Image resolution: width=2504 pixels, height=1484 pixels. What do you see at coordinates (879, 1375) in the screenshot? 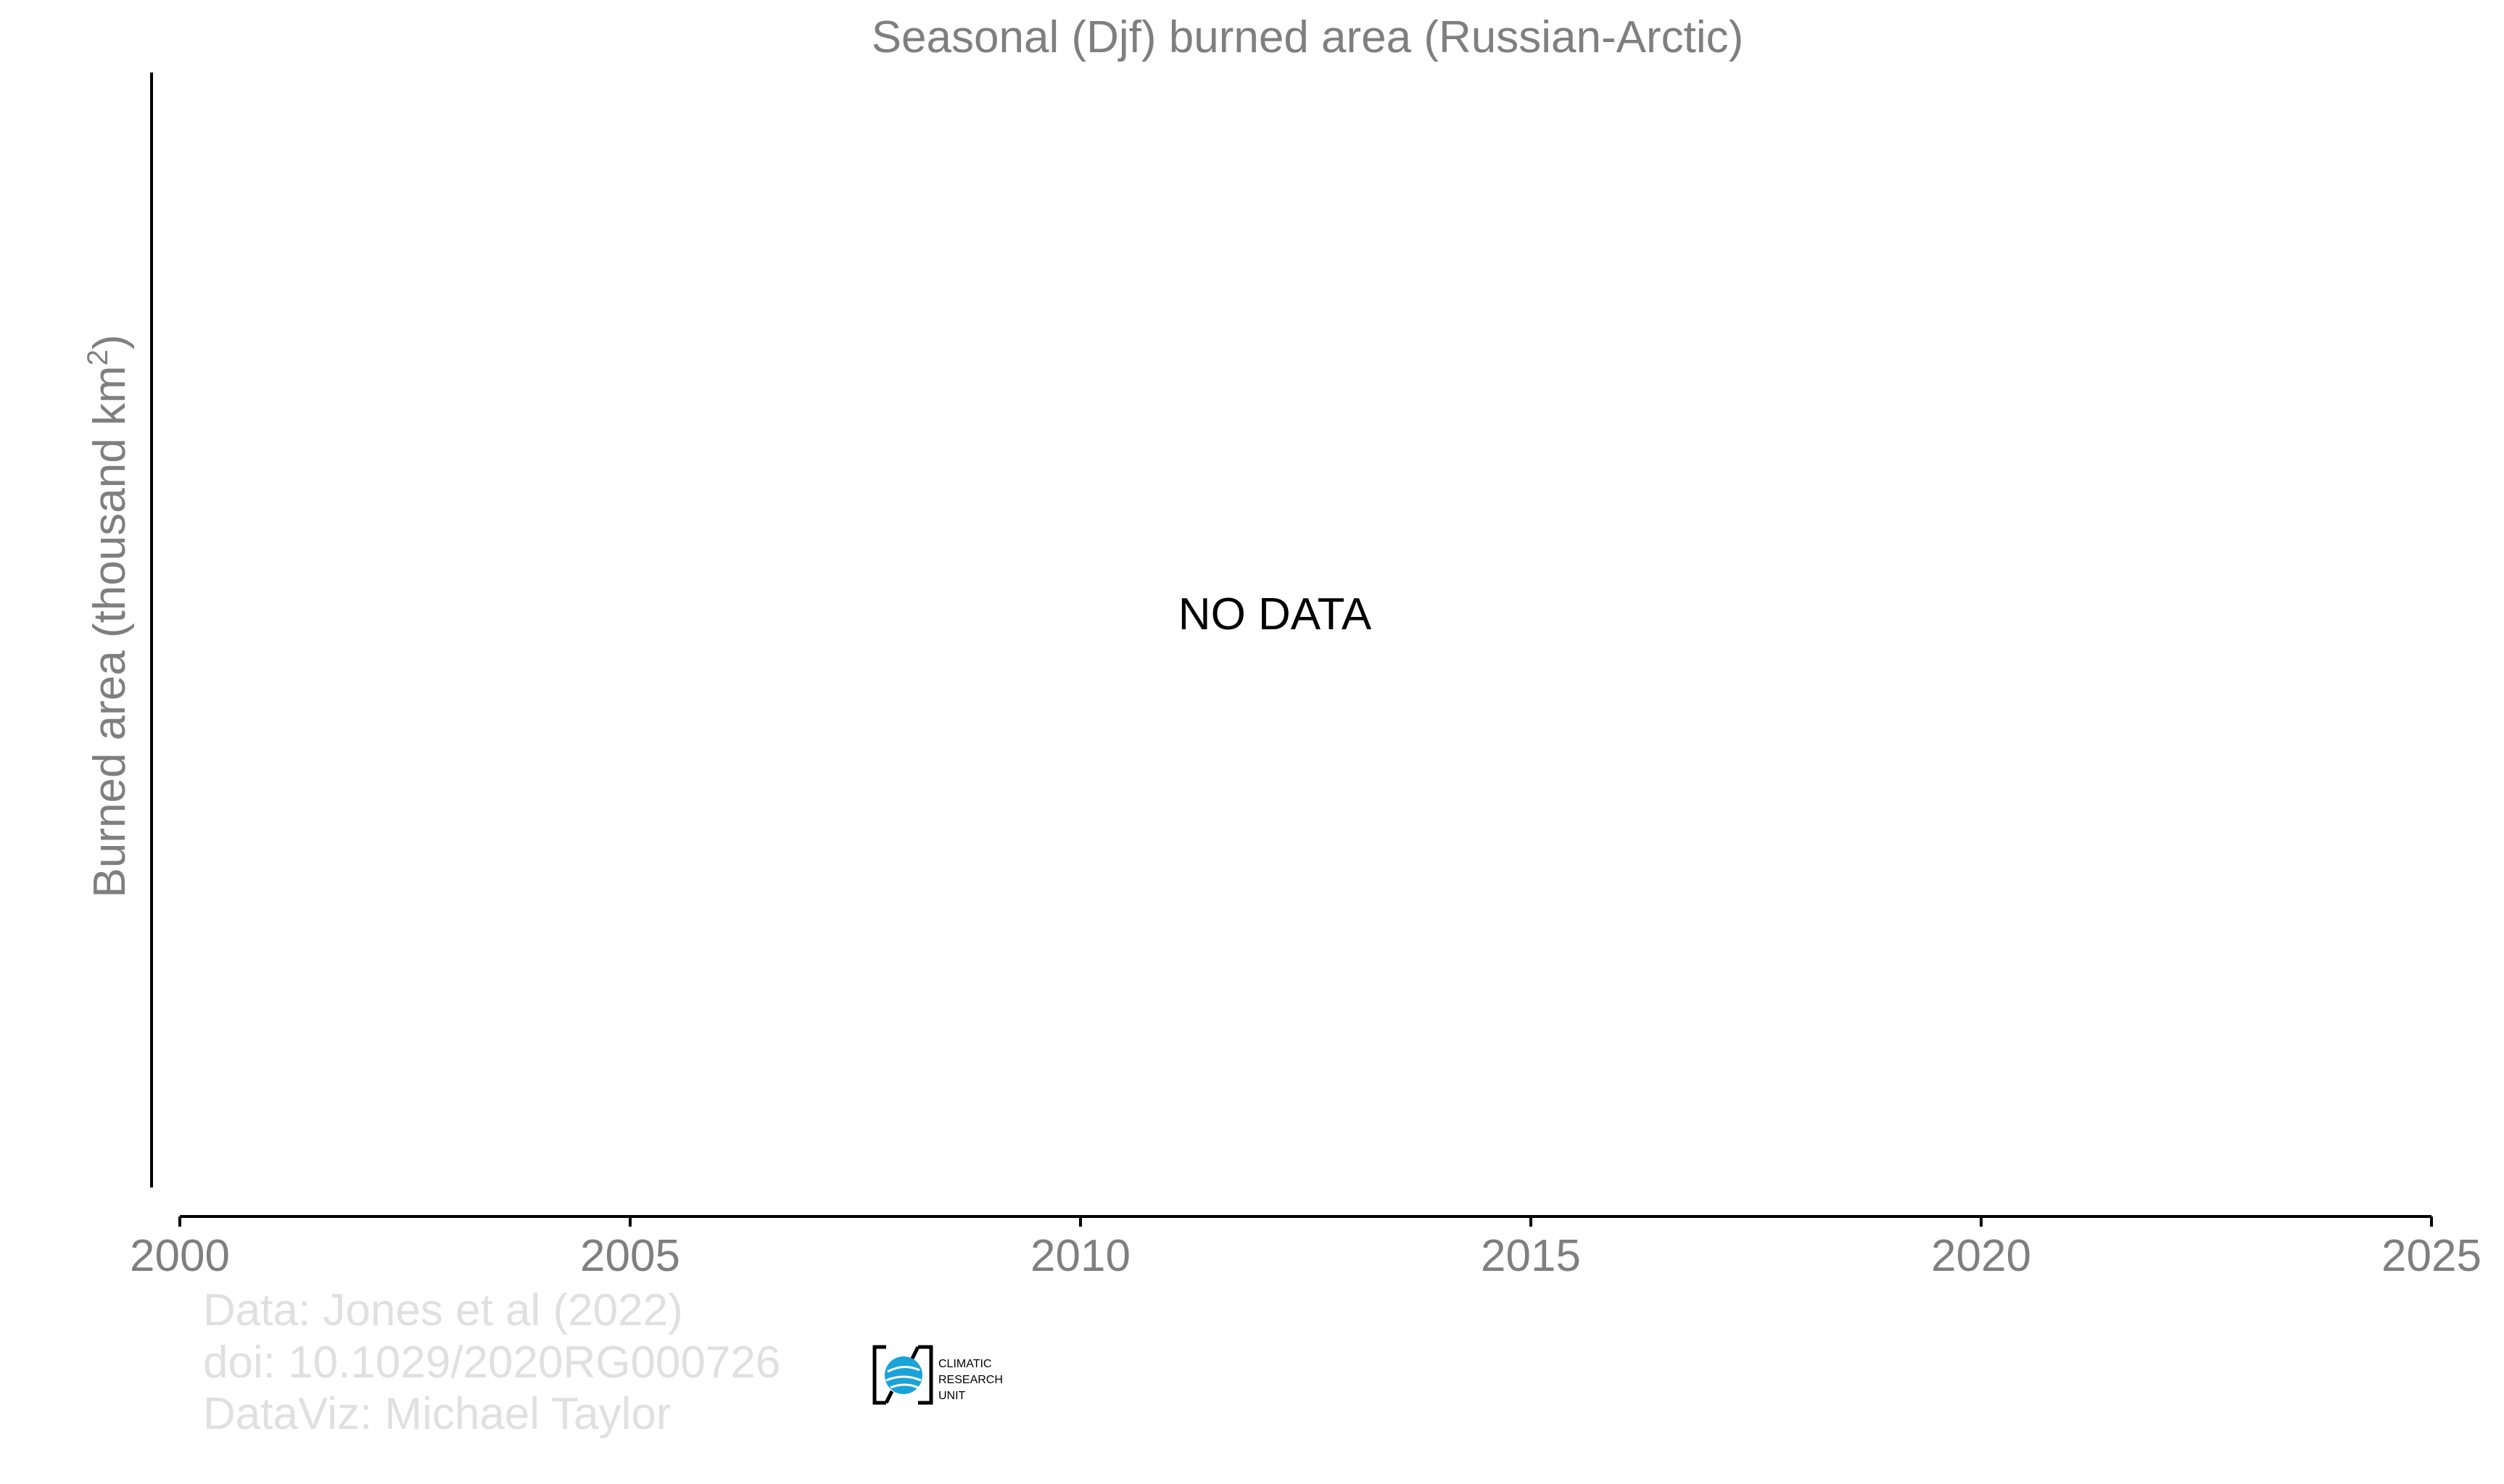
I see `cru-logo-bracket-left` at bounding box center [879, 1375].